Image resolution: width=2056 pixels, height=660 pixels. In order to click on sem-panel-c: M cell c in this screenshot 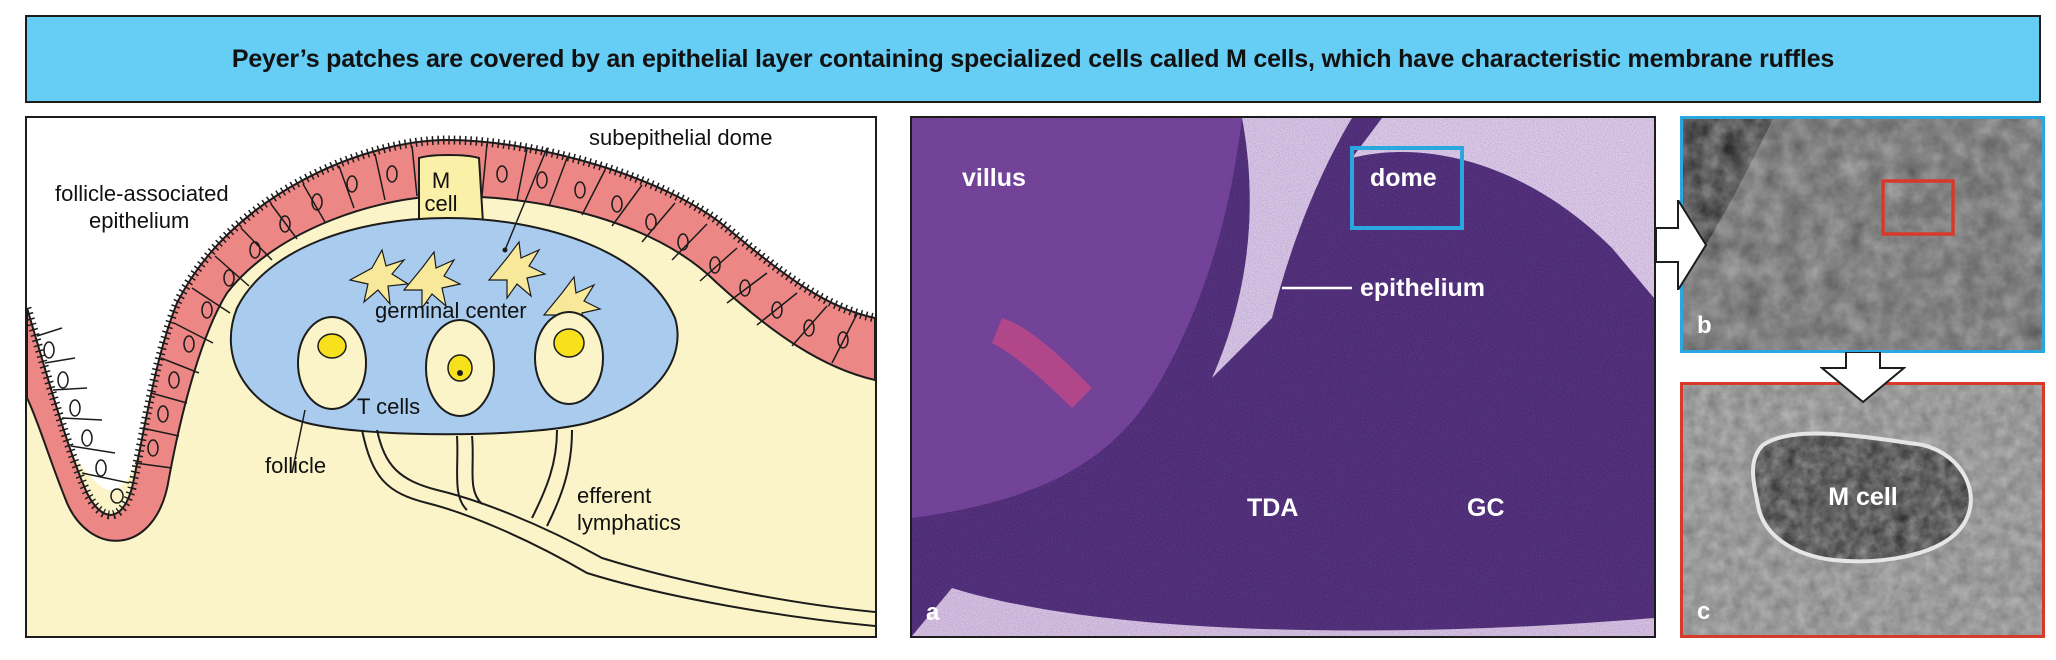, I will do `click(1862, 510)`.